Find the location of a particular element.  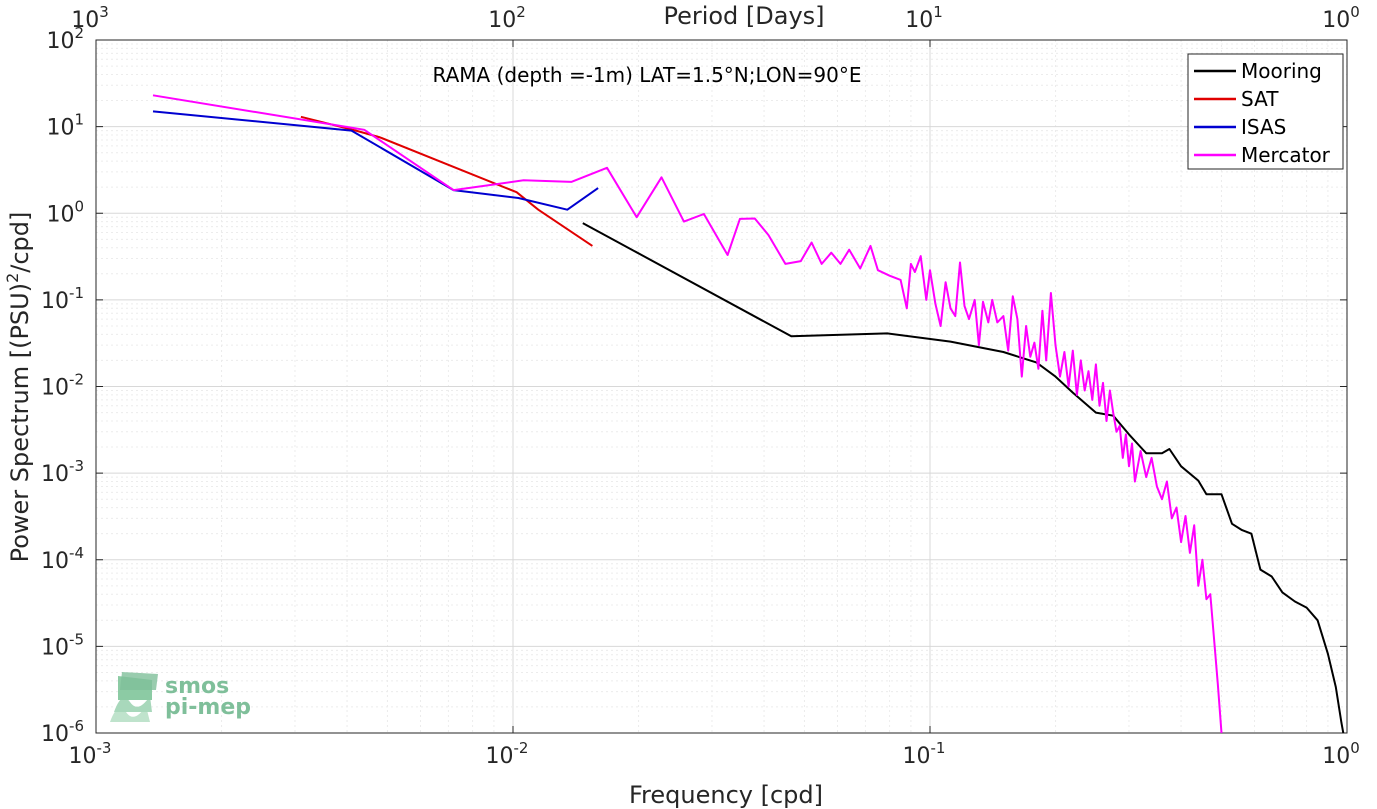

x-tick-label: 10⁻³ is located at coordinates (90, 754).